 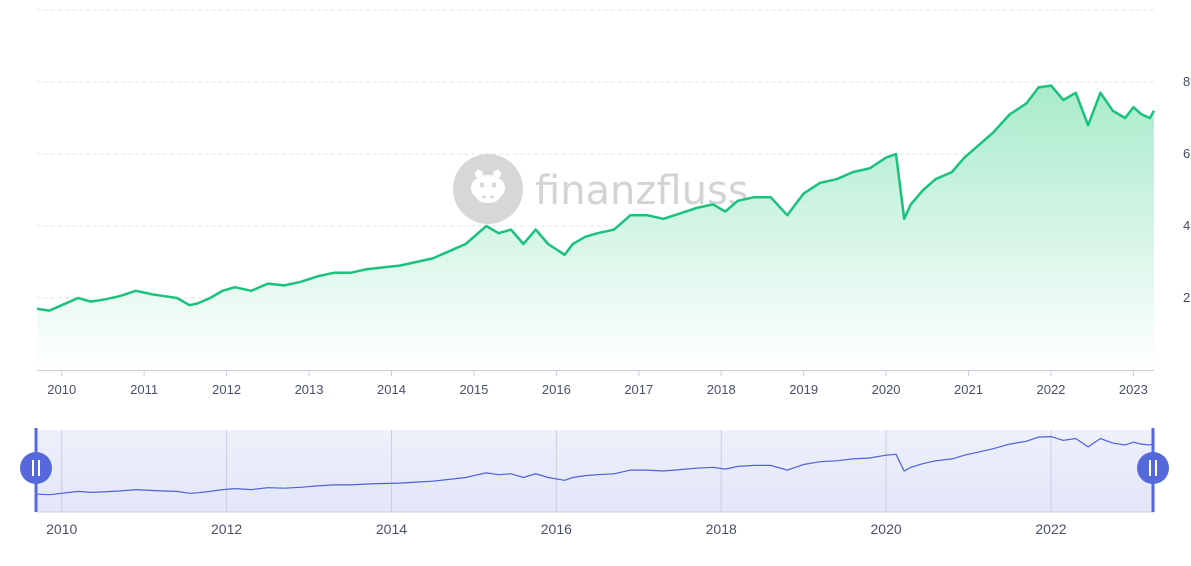 I want to click on x-tick-label: 2022, so click(x=1050, y=389).